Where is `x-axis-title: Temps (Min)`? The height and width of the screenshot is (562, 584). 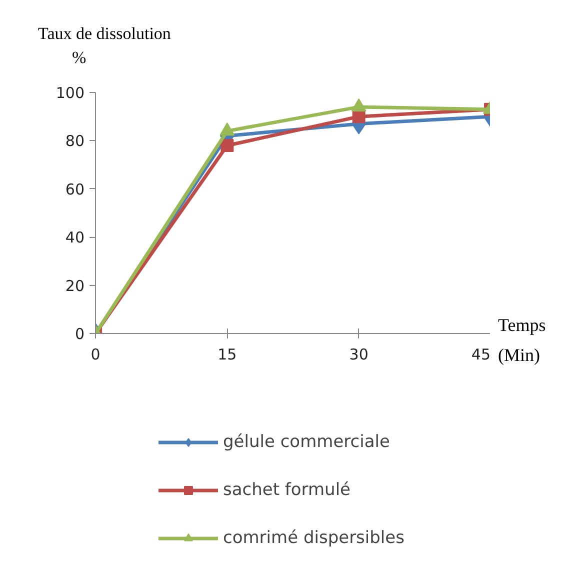
x-axis-title: Temps (Min) is located at coordinates (522, 340).